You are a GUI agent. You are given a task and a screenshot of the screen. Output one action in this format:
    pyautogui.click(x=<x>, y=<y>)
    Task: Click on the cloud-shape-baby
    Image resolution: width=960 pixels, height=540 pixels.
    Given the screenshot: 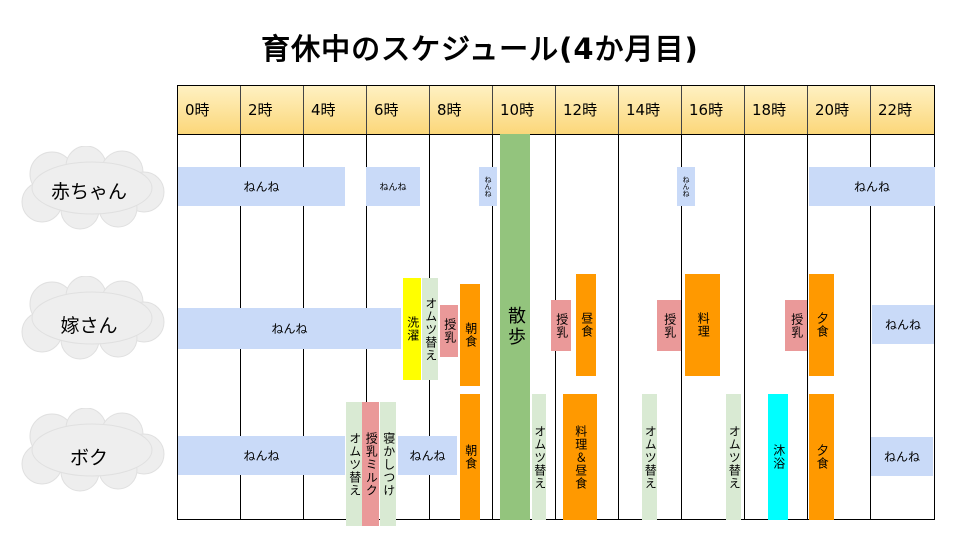 What is the action you would take?
    pyautogui.click(x=93, y=188)
    